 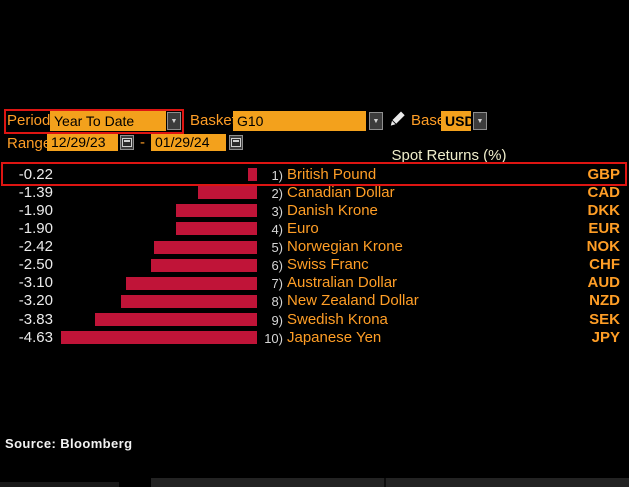 I want to click on base-currency-value: USD, so click(x=460, y=121).